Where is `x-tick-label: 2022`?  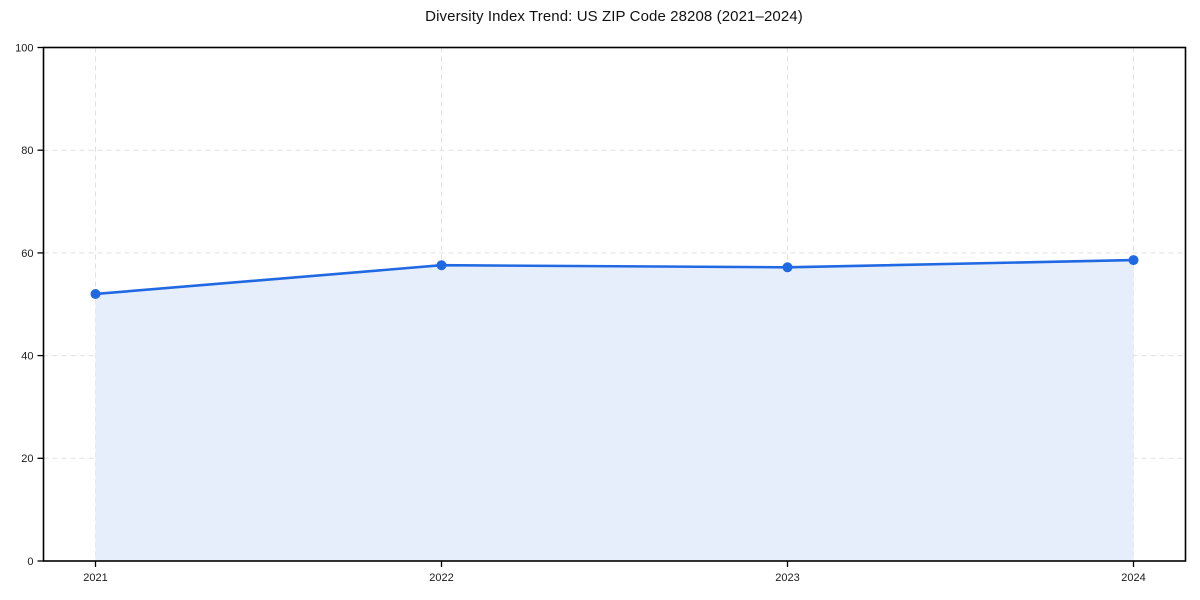
x-tick-label: 2022 is located at coordinates (441, 578).